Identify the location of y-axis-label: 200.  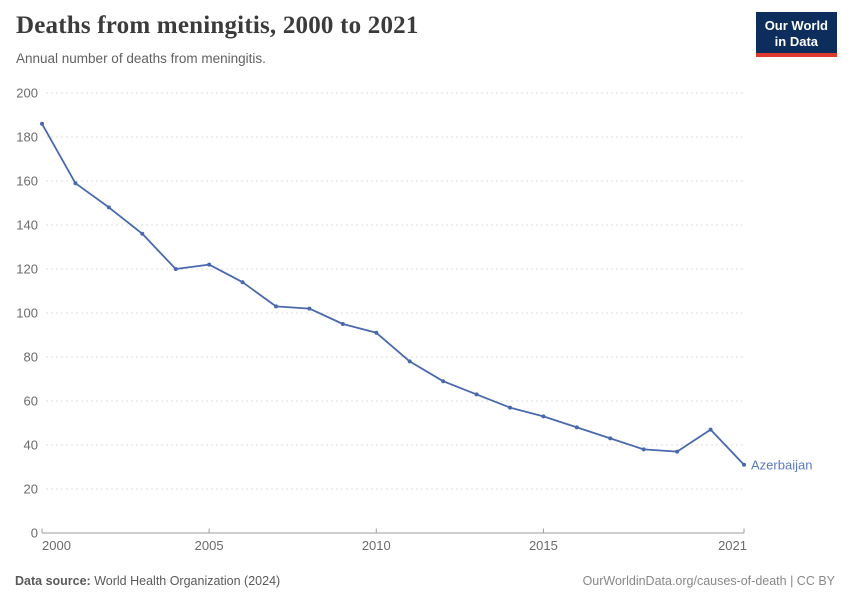
(27, 93).